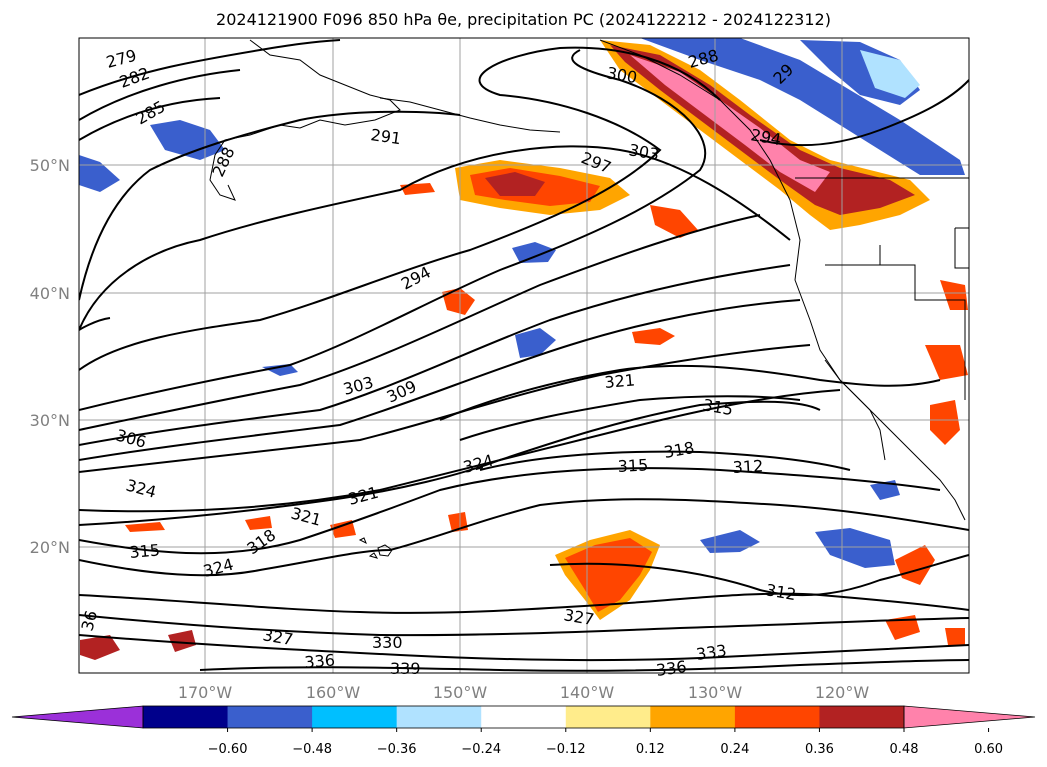 This screenshot has width=1047, height=767. What do you see at coordinates (387, 642) in the screenshot?
I see `contour-label: 330` at bounding box center [387, 642].